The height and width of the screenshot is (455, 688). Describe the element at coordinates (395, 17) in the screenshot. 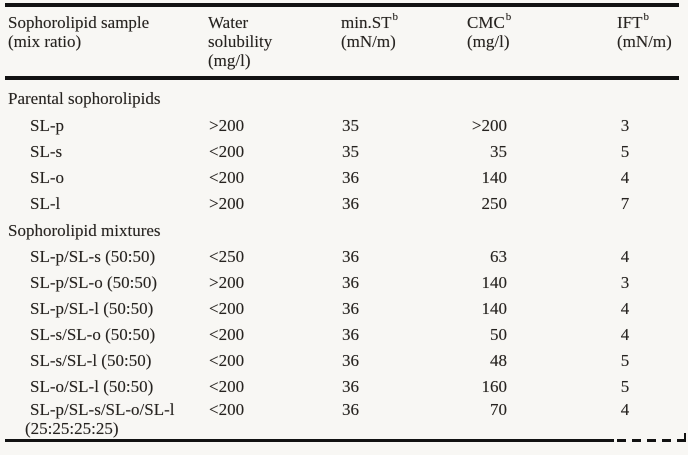

I see `min-st-footnote-marker: b` at that location.